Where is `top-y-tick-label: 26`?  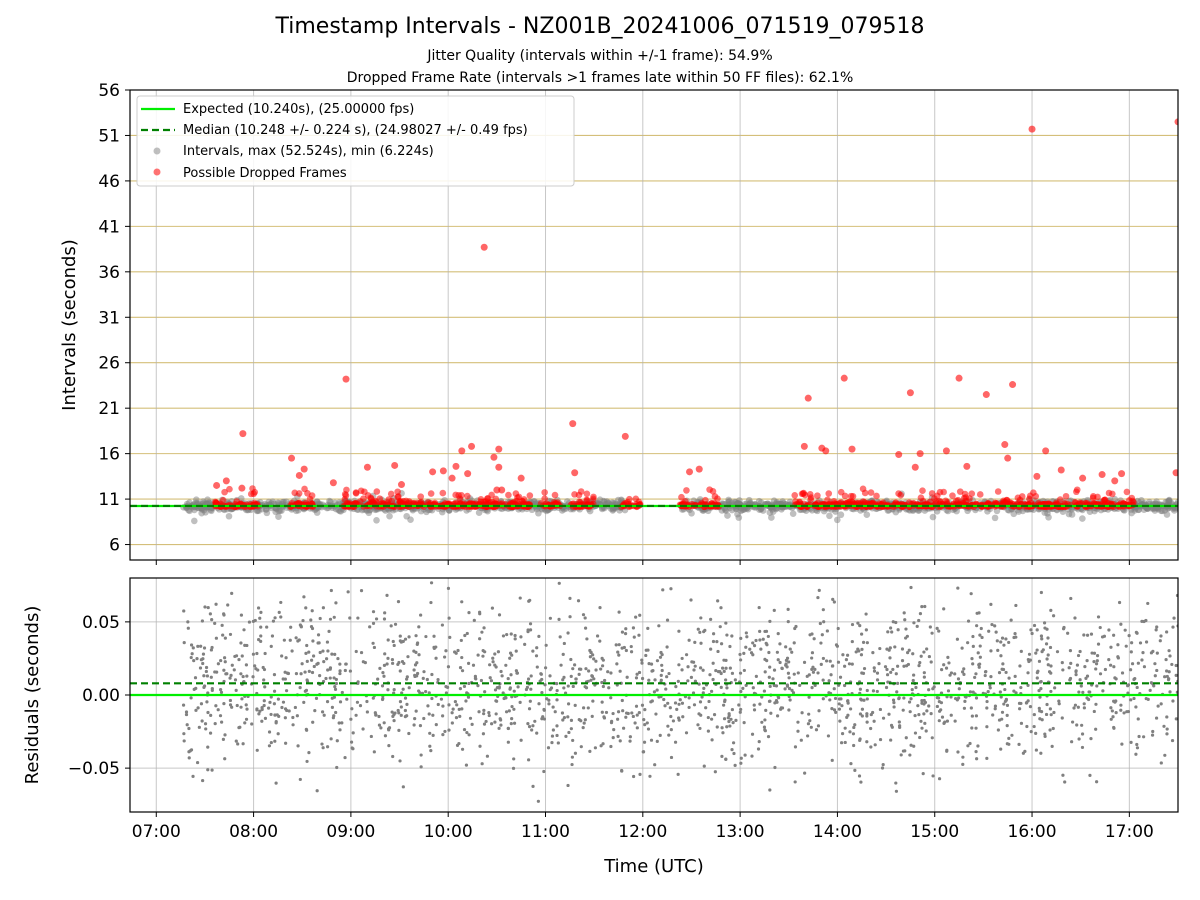 top-y-tick-label: 26 is located at coordinates (109, 364).